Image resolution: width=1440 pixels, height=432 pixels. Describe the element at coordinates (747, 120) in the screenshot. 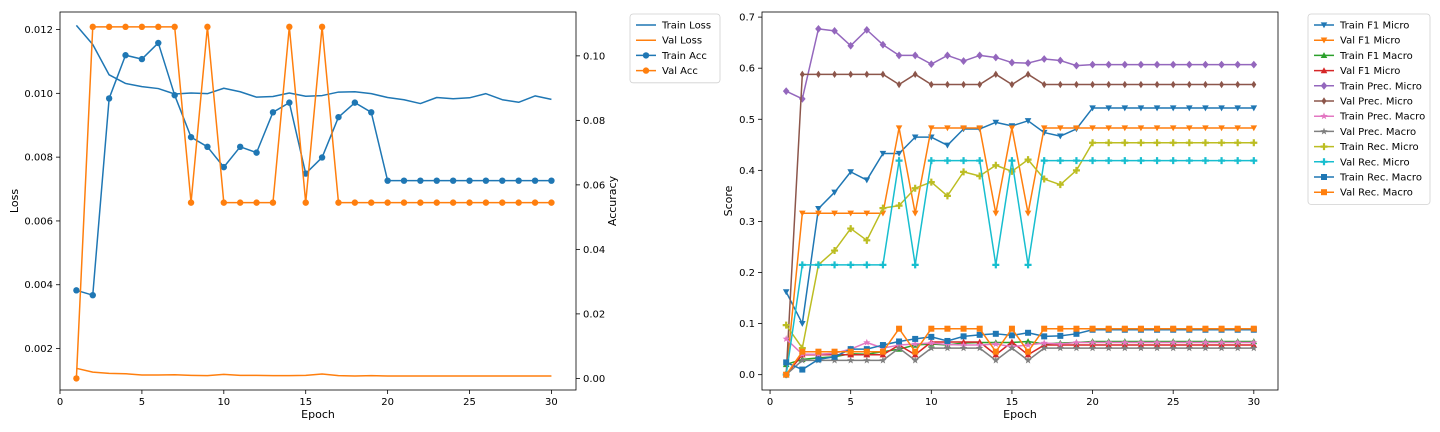

I see `y-tick-label: 0.5` at that location.